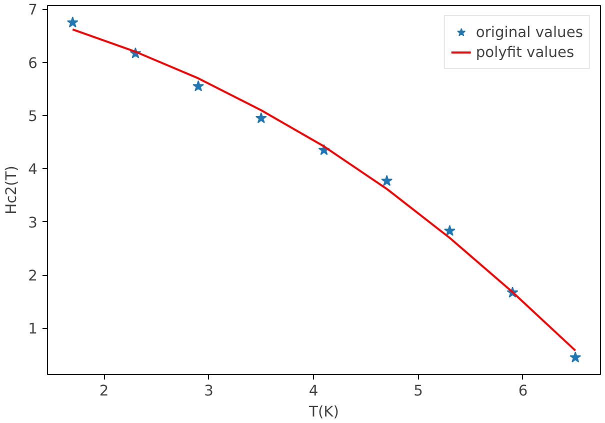  What do you see at coordinates (209, 391) in the screenshot?
I see `x-tick-label: 3` at bounding box center [209, 391].